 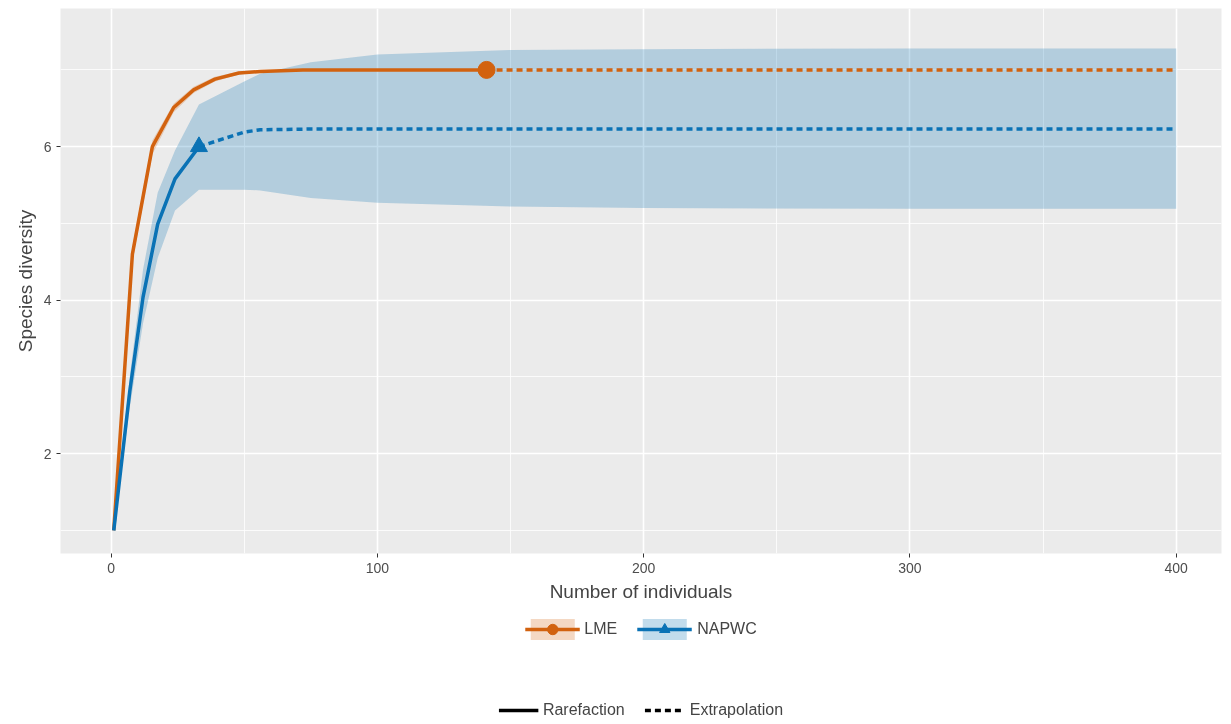 What do you see at coordinates (727, 629) in the screenshot?
I see `legend-label: NAPWC` at bounding box center [727, 629].